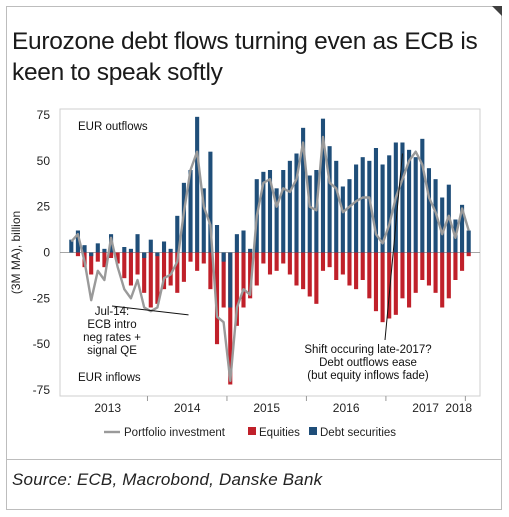  What do you see at coordinates (368, 376) in the screenshot?
I see `shift-annotation-line: (but equity inflows fade)` at bounding box center [368, 376].